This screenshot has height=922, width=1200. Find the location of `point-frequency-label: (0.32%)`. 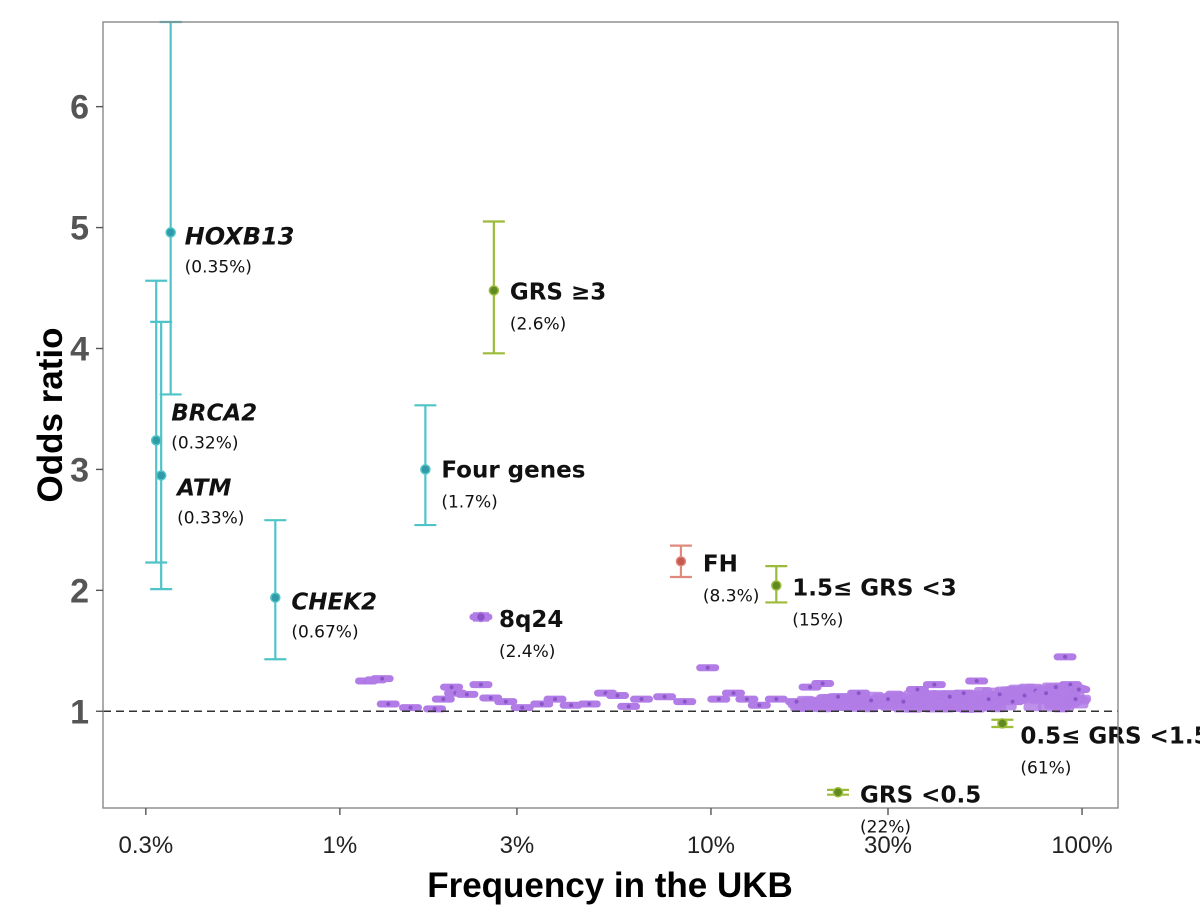

point-frequency-label: (0.32%) is located at coordinates (204, 443).